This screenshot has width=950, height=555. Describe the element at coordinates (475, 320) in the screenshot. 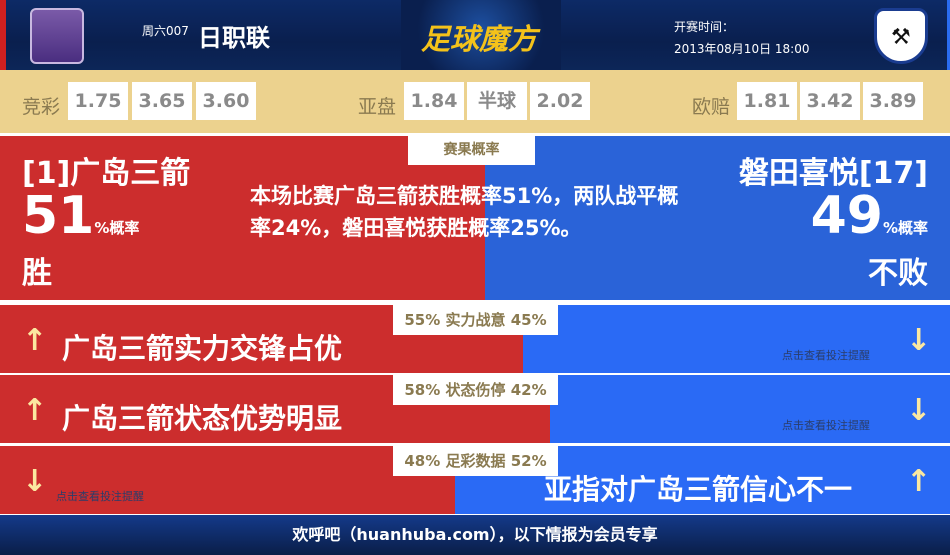

I see `row-tag: 55% 实力战意 45%` at that location.